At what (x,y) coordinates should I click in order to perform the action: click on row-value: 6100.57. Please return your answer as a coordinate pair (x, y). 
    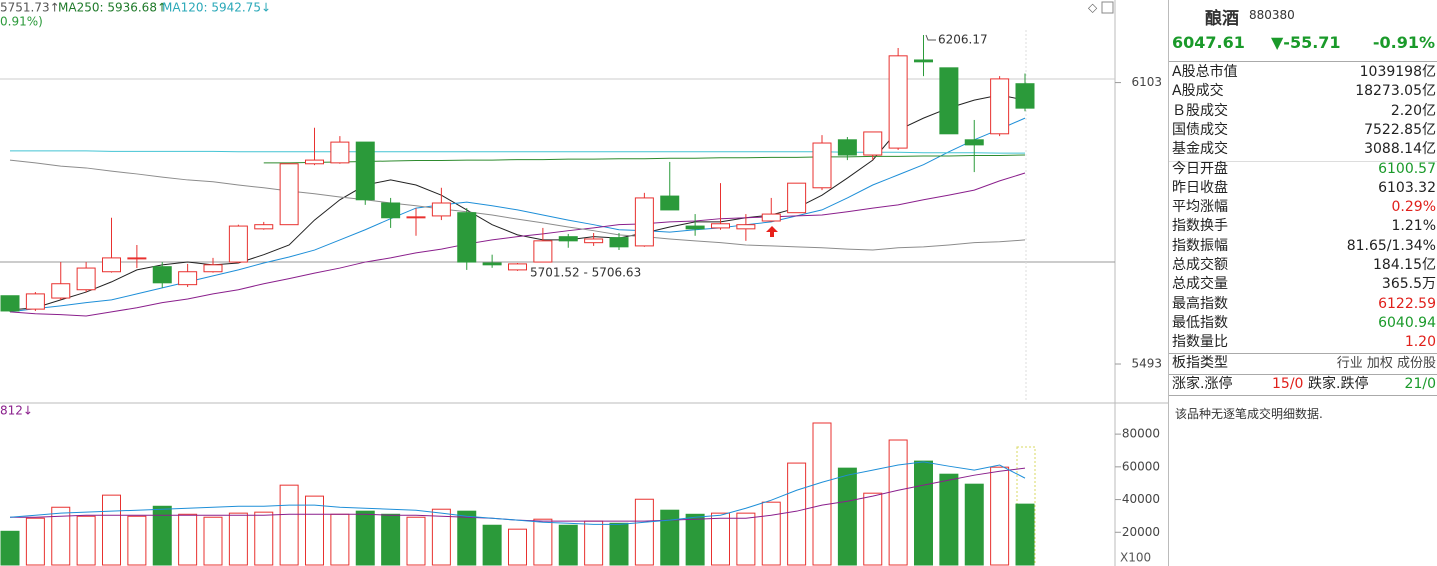
    Looking at the image, I should click on (1407, 168).